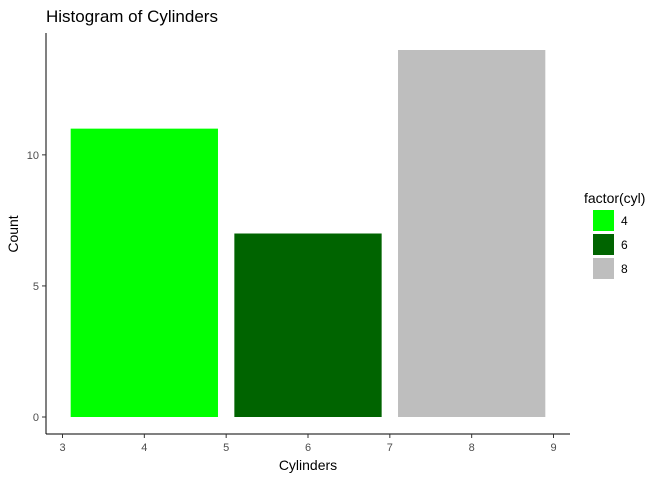  What do you see at coordinates (624, 269) in the screenshot?
I see `legend-label-8: 8` at bounding box center [624, 269].